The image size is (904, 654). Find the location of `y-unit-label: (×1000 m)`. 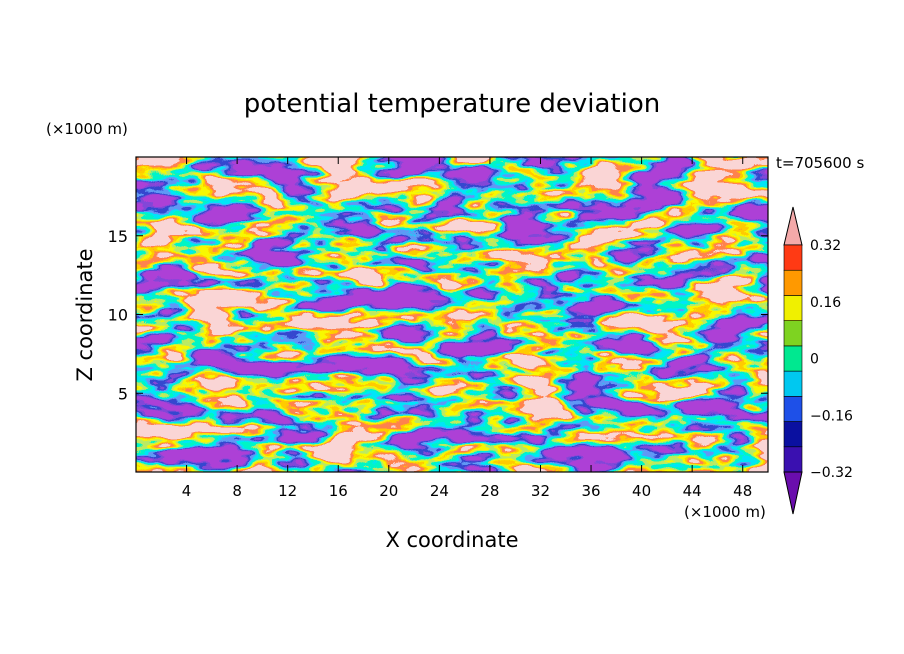

y-unit-label: (×1000 m) is located at coordinates (87, 129).